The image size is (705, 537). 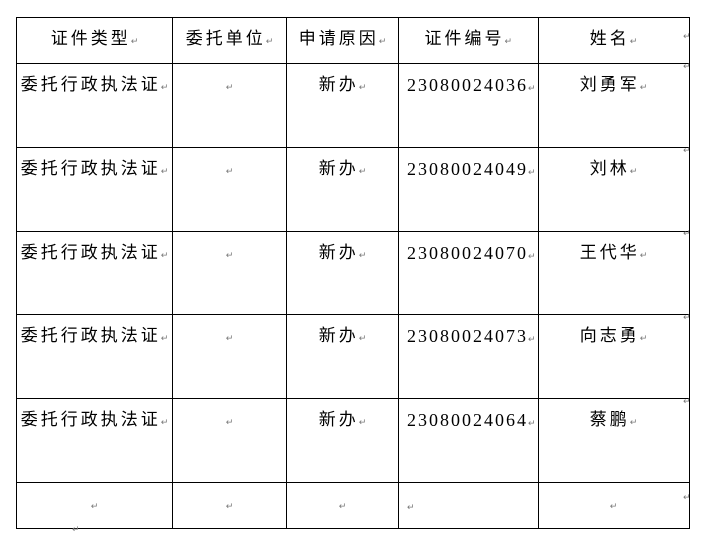 What do you see at coordinates (342, 40) in the screenshot?
I see `header-reason: 申请原因` at bounding box center [342, 40].